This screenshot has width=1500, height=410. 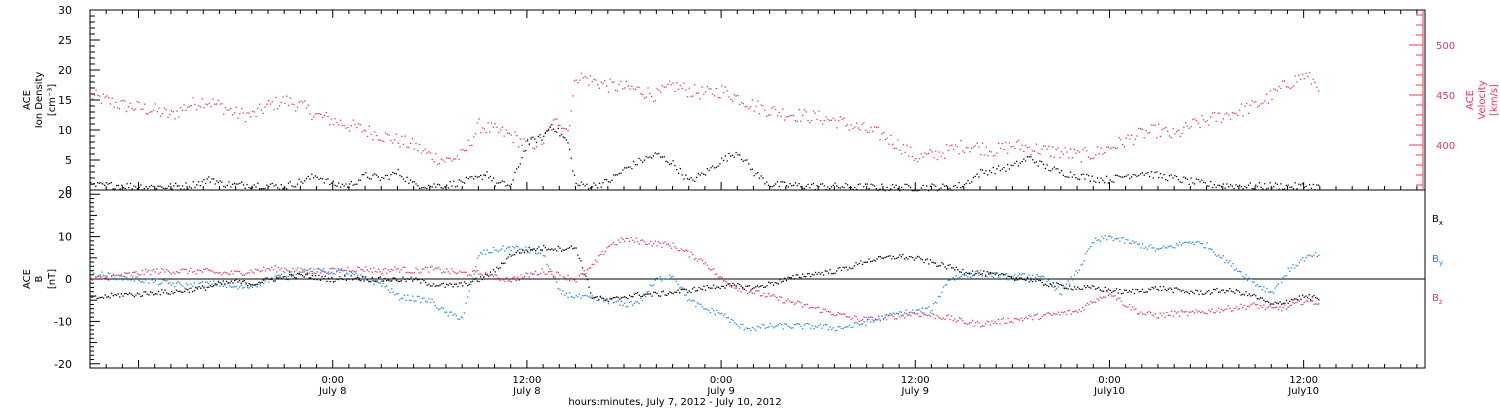 What do you see at coordinates (1445, 46) in the screenshot?
I see `velocity-tick-label: 500` at bounding box center [1445, 46].